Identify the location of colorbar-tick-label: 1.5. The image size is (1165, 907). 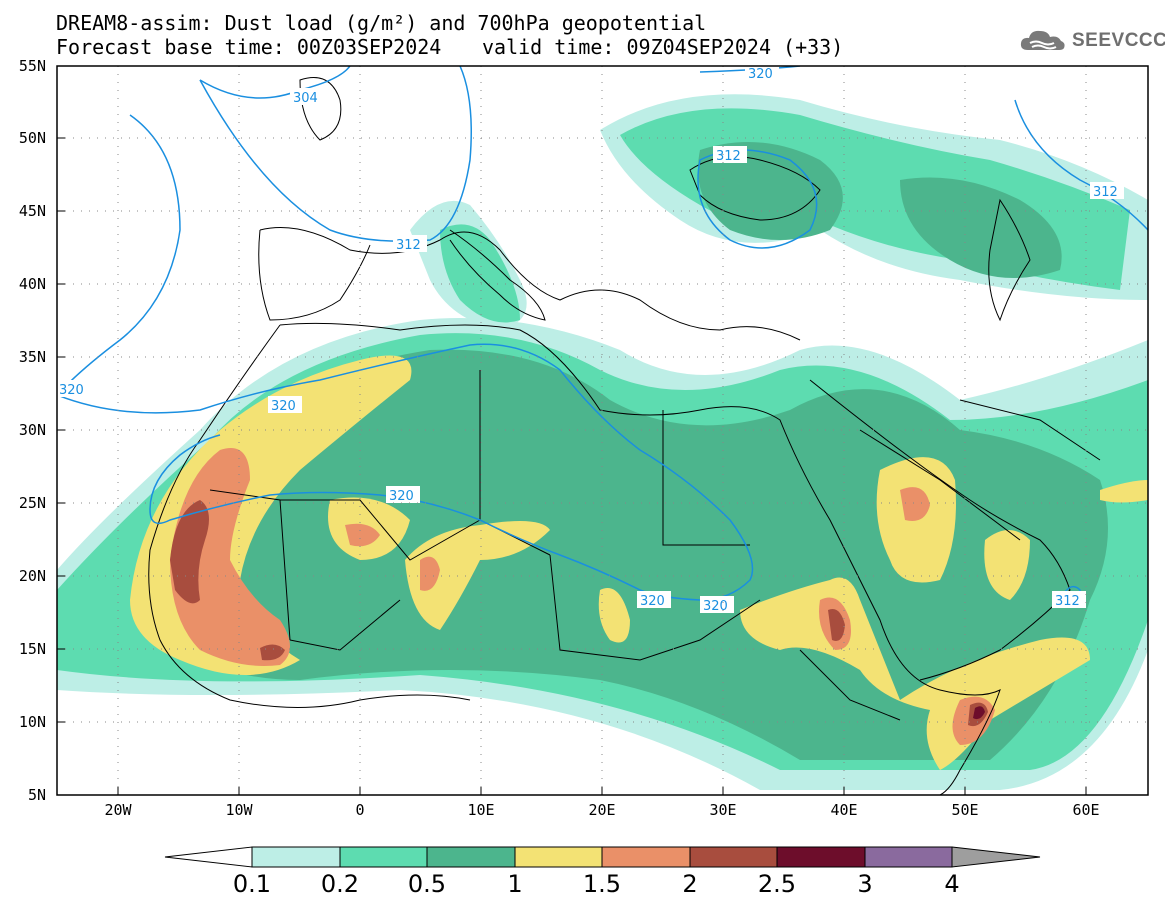
(602, 884).